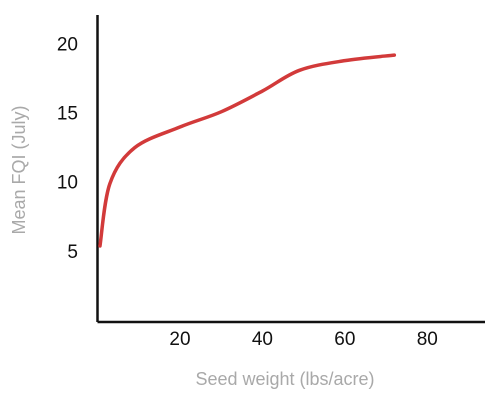 The height and width of the screenshot is (407, 500). What do you see at coordinates (72, 252) in the screenshot?
I see `y-tick-label: 5` at bounding box center [72, 252].